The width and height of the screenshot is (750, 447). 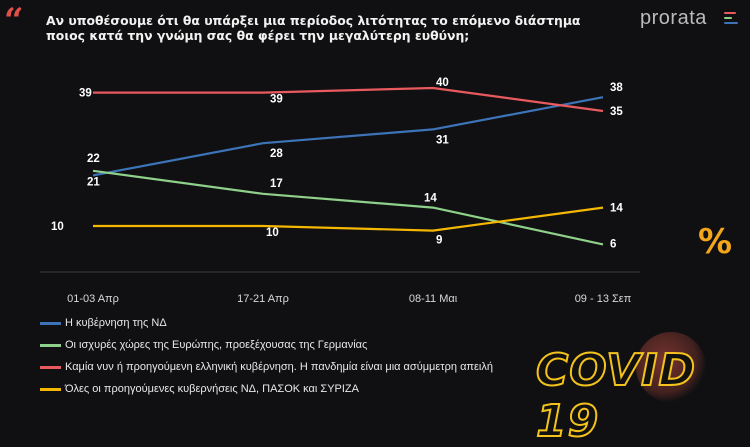 I want to click on data-label: 35, so click(x=616, y=112).